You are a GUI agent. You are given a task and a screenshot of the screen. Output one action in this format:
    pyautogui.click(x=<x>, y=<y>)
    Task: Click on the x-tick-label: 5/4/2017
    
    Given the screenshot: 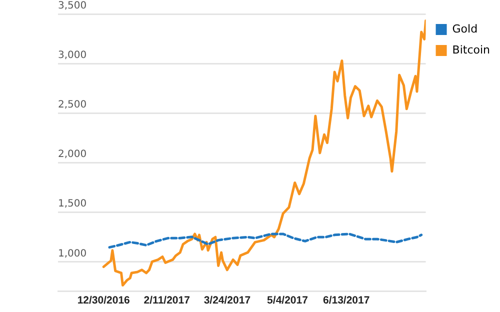 What is the action you would take?
    pyautogui.click(x=287, y=300)
    